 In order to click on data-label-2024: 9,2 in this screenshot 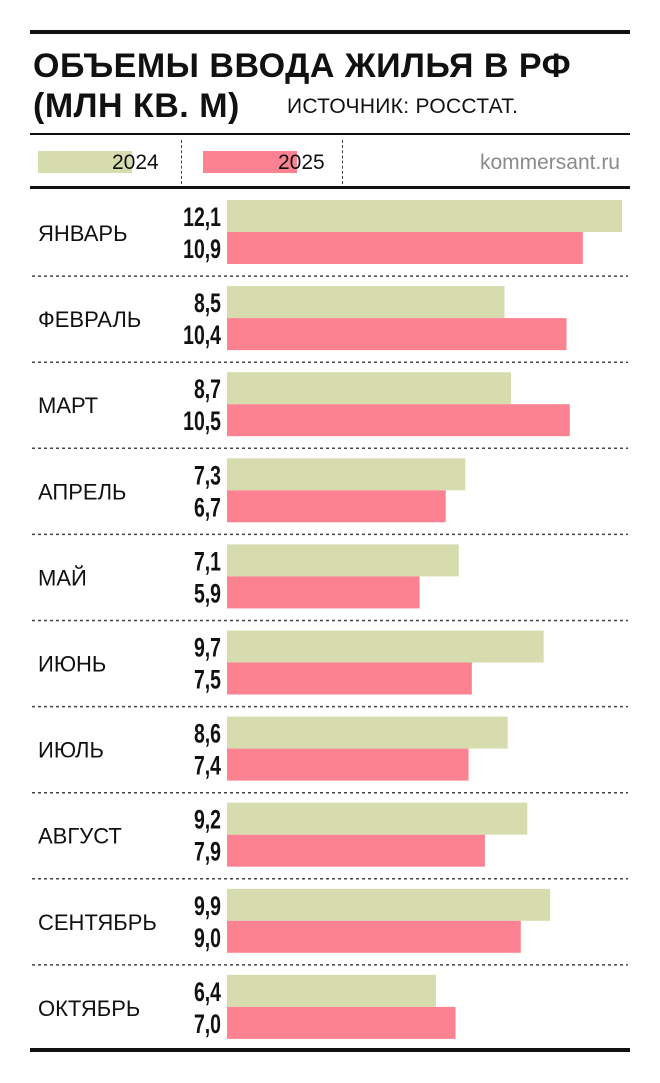, I will do `click(207, 820)`.